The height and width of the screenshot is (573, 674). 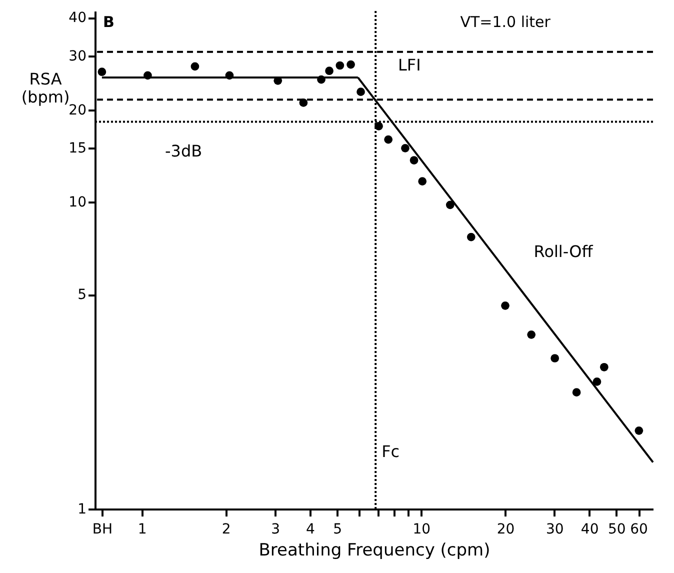 I want to click on y-tick-label: 10, so click(x=77, y=202).